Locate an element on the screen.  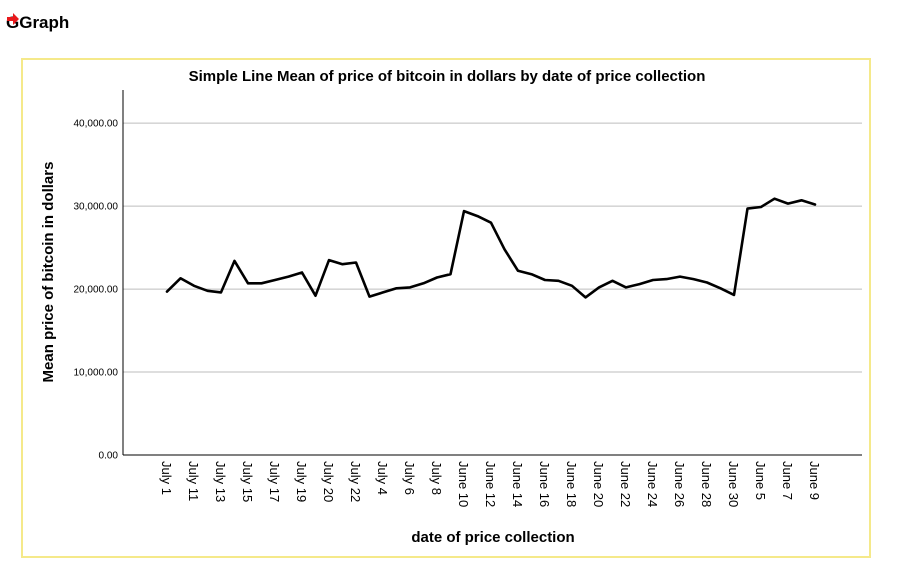
y-tick-label: 20,000.00 is located at coordinates (96, 290).